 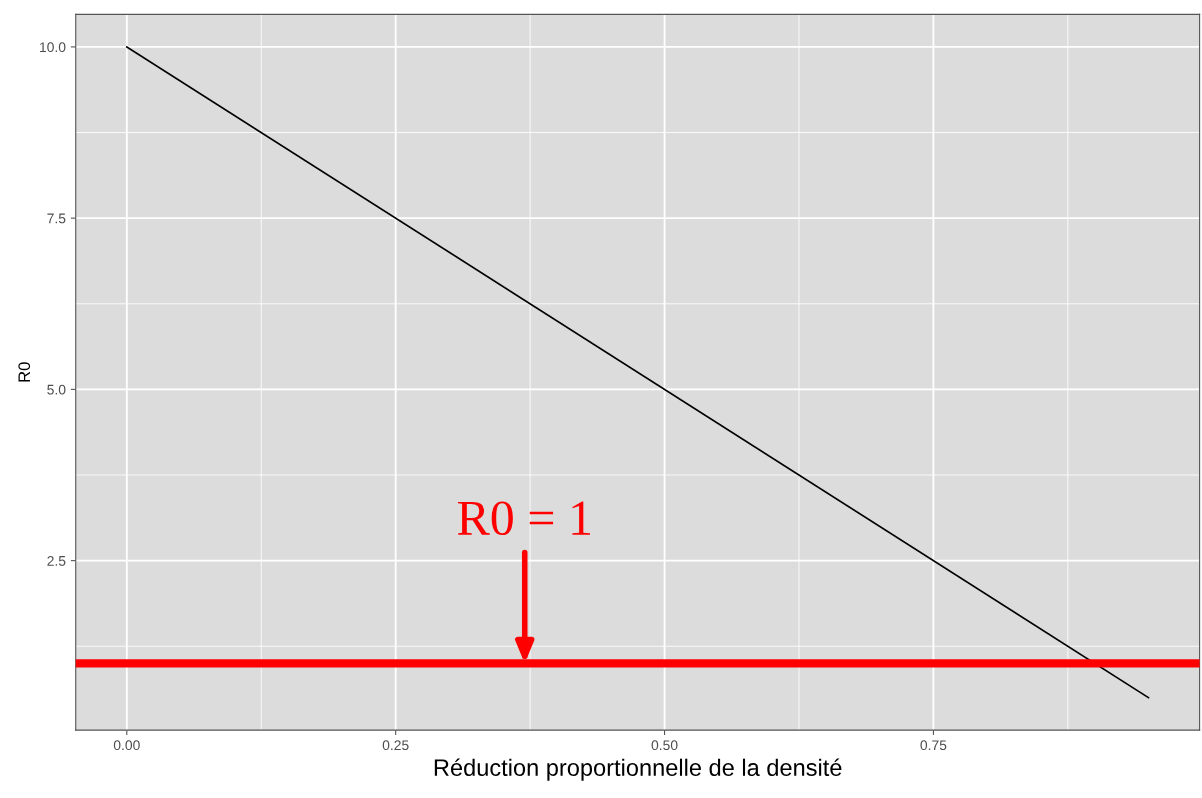 What do you see at coordinates (664, 745) in the screenshot?
I see `x-tick-label: 0.50` at bounding box center [664, 745].